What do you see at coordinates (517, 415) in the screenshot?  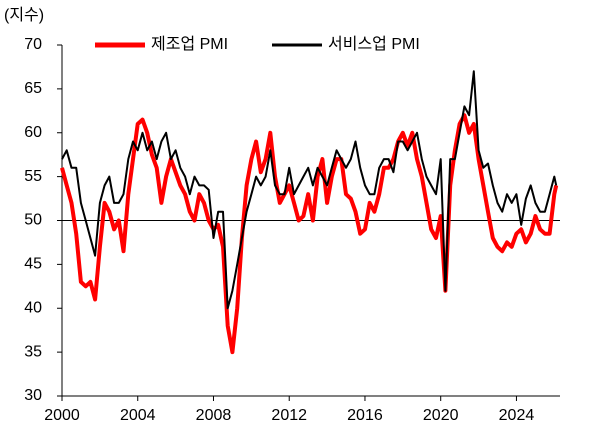 I see `x-tick-label: 2024` at bounding box center [517, 415].